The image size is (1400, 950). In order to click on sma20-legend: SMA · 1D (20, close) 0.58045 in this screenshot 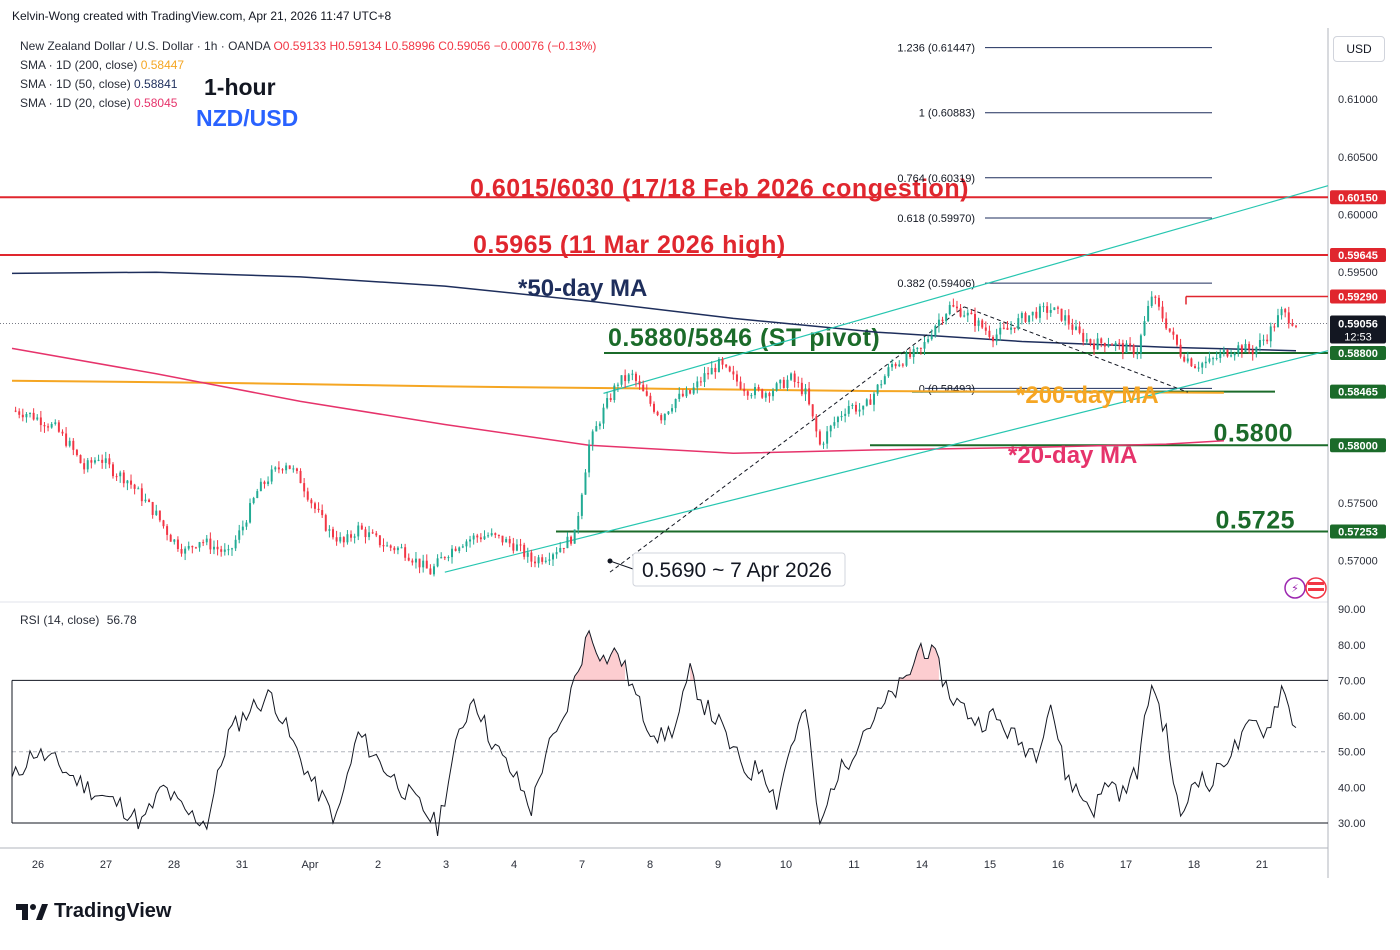, I will do `click(98, 103)`.